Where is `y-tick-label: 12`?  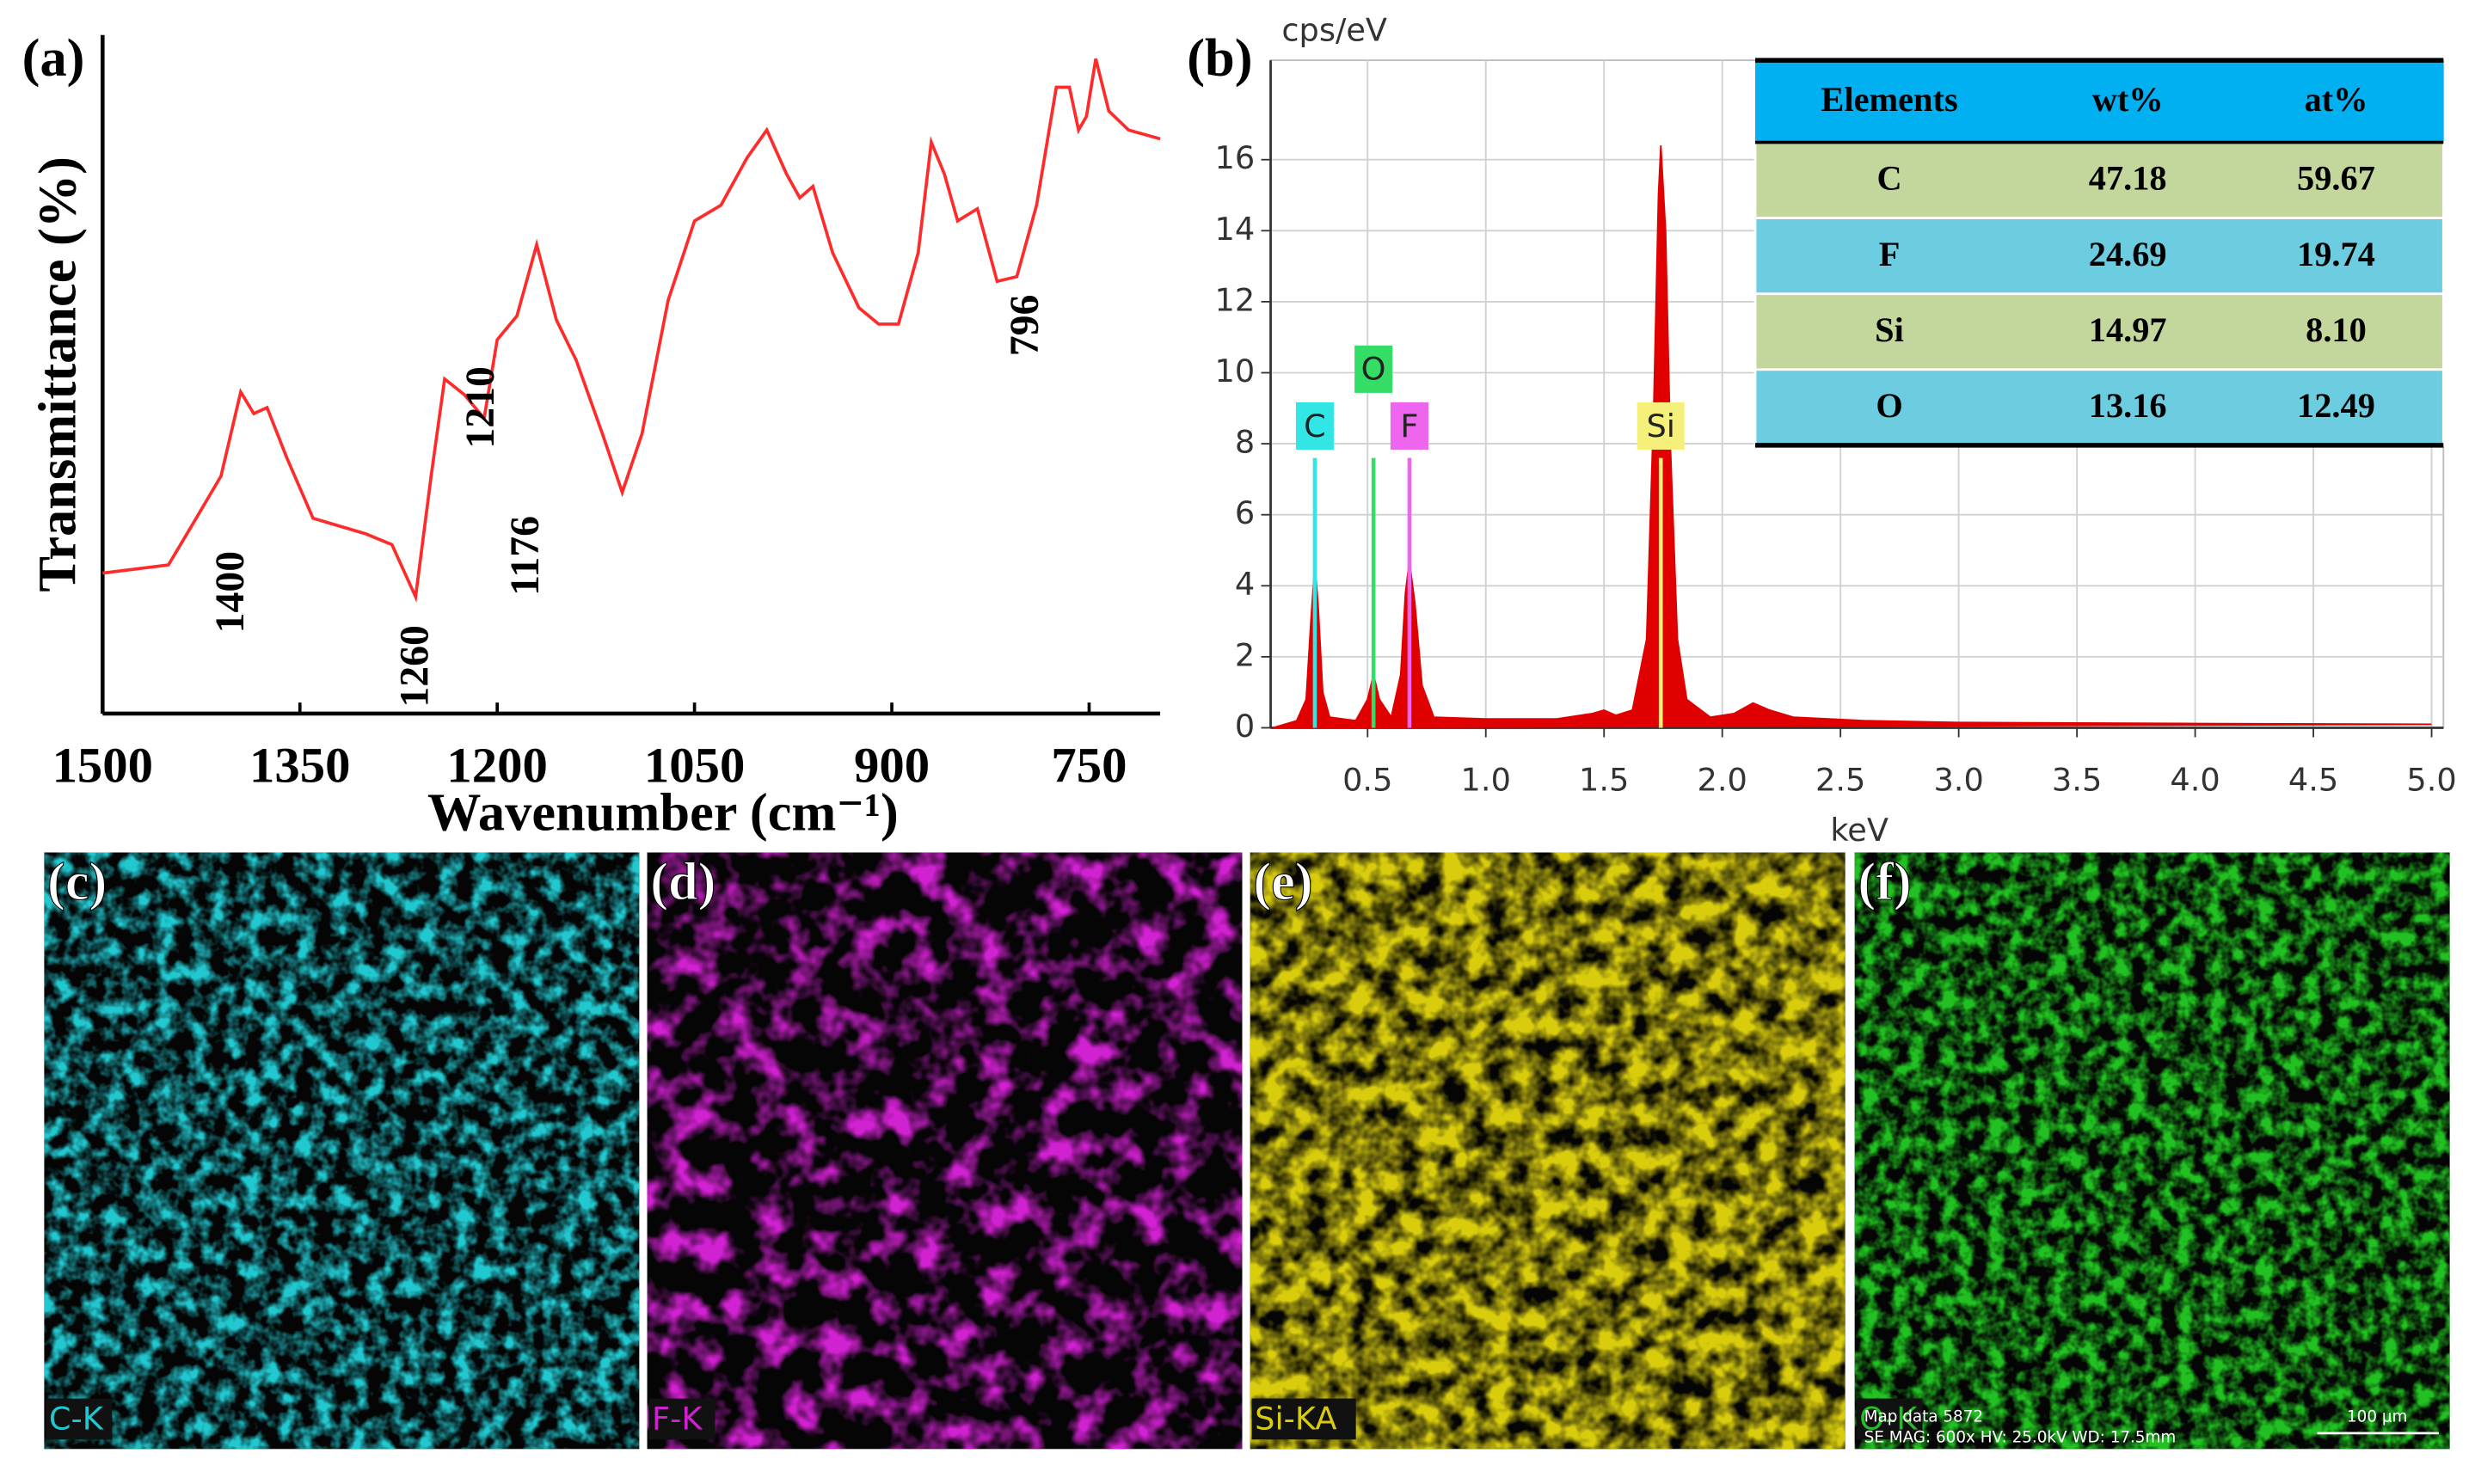 y-tick-label: 12 is located at coordinates (1235, 299).